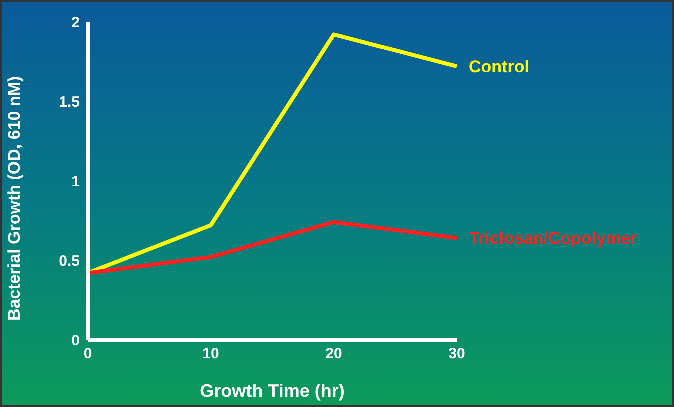 This screenshot has width=674, height=407. What do you see at coordinates (553, 238) in the screenshot?
I see `series-label: Triclosan/Copolymer` at bounding box center [553, 238].